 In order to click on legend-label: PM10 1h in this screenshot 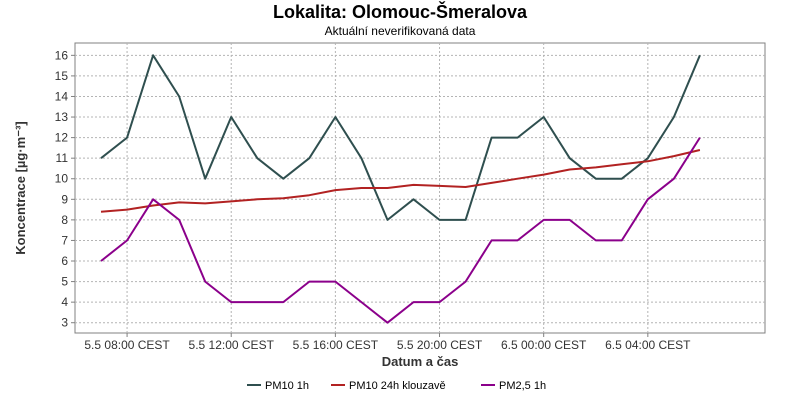, I will do `click(287, 386)`.